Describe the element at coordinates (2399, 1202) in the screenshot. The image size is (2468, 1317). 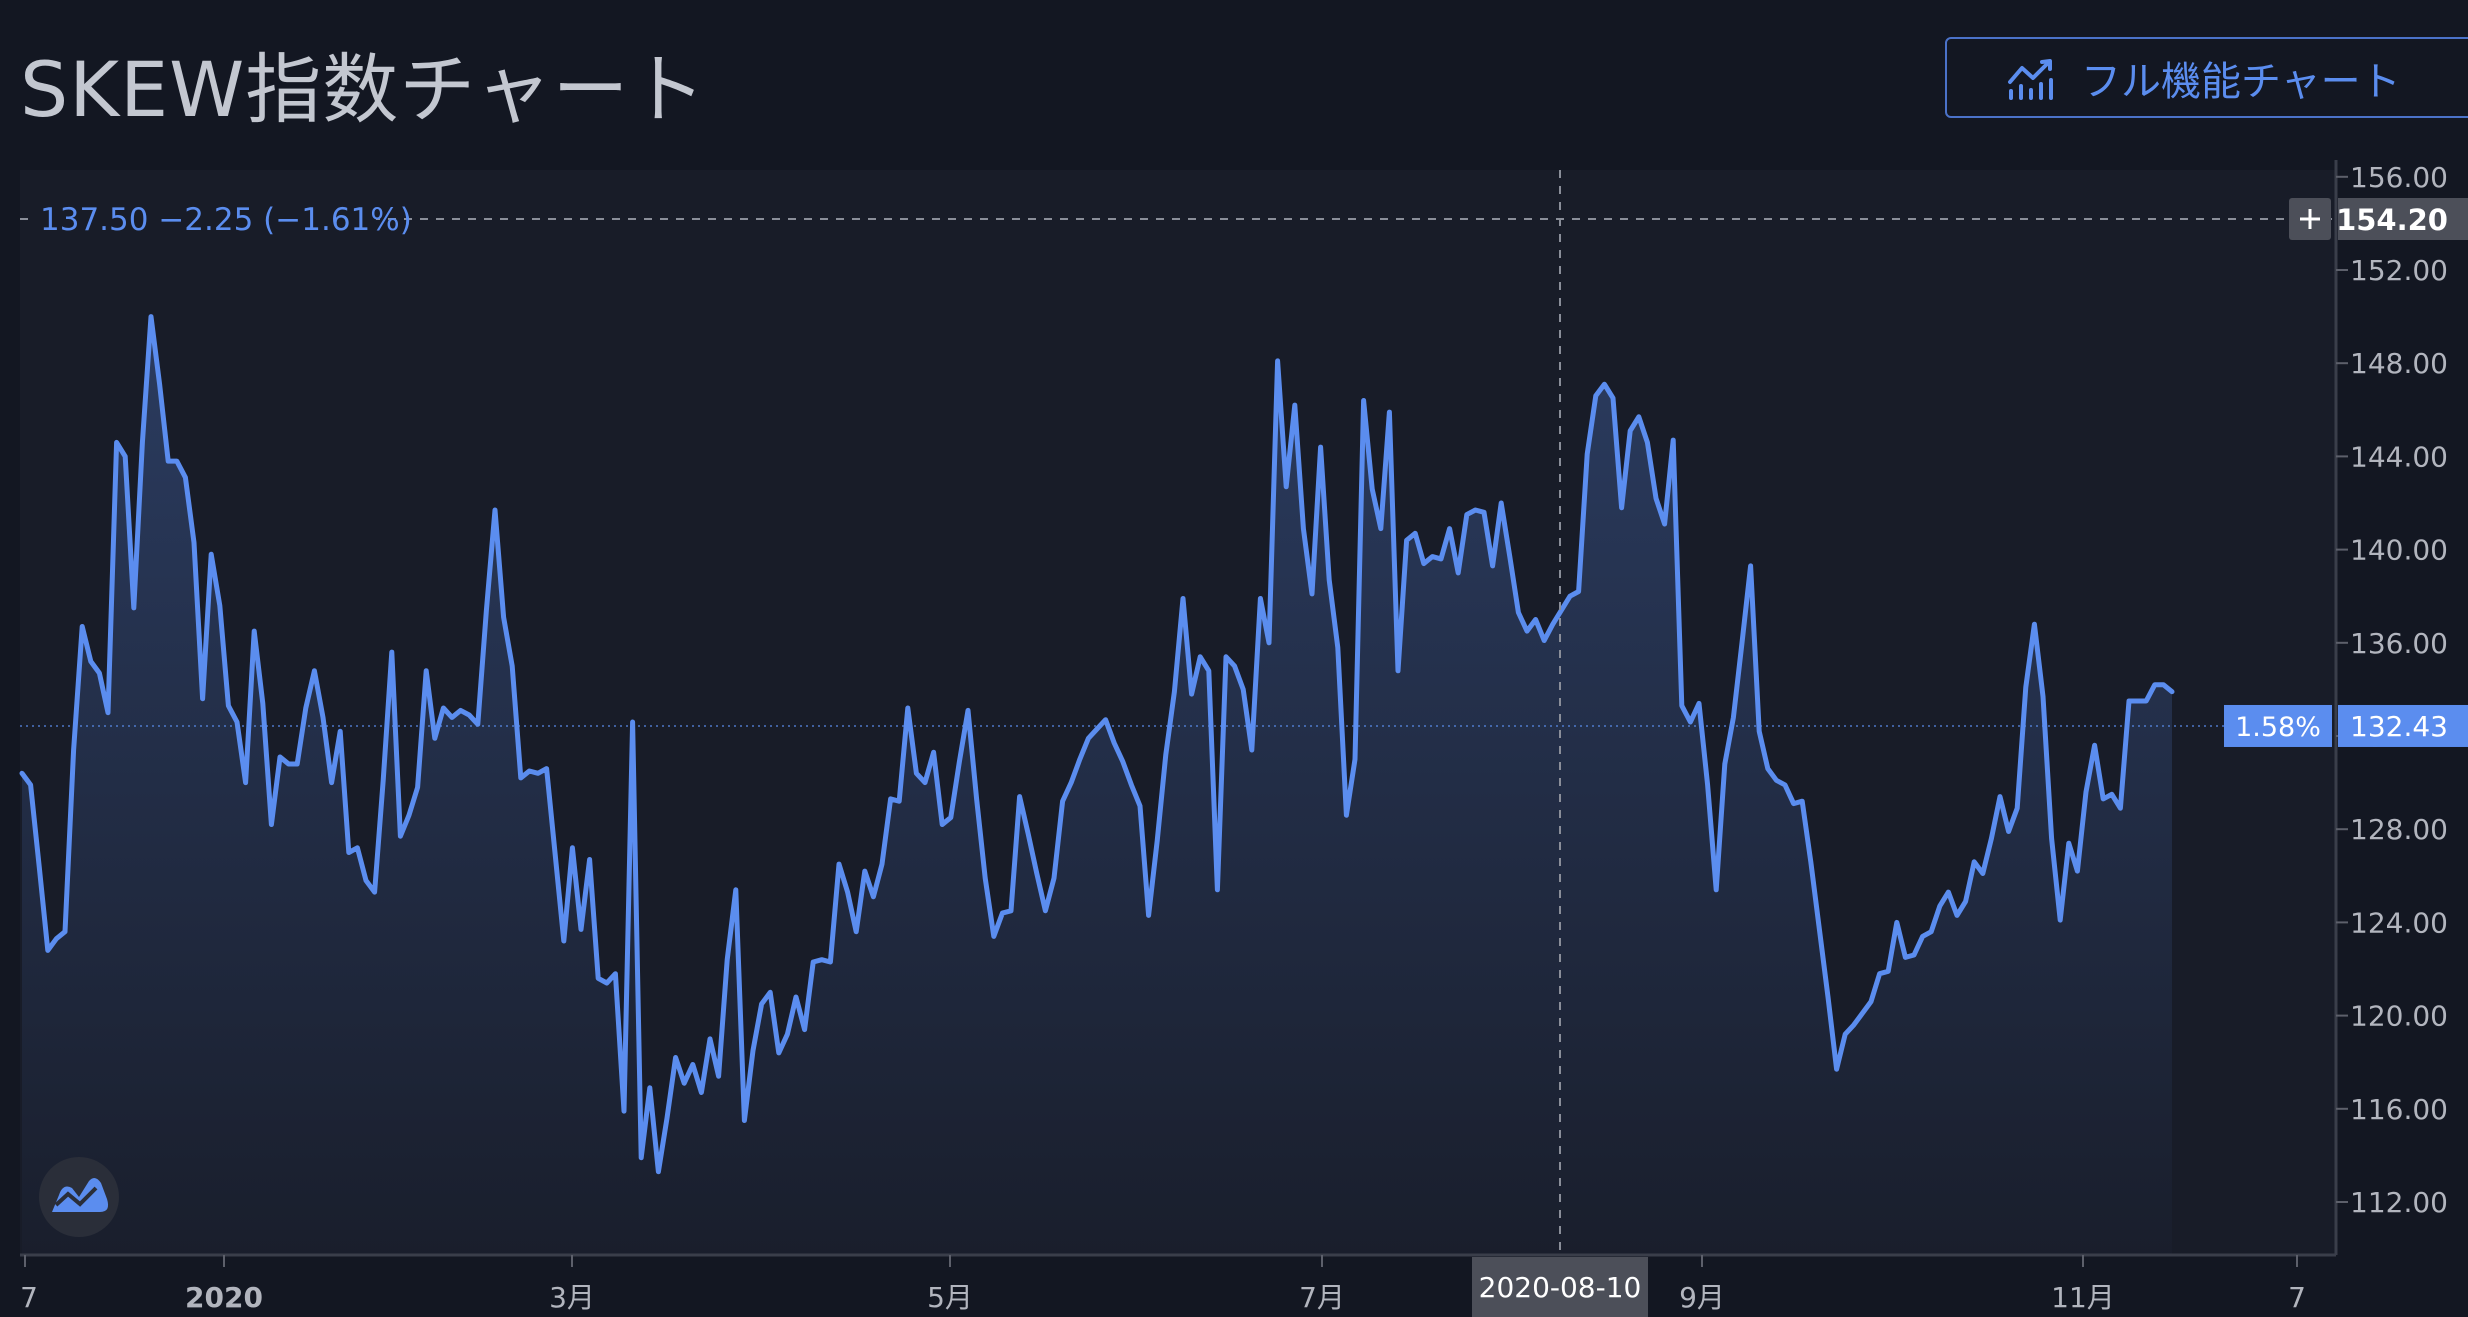
I see `price-axis-label: 112.00` at that location.